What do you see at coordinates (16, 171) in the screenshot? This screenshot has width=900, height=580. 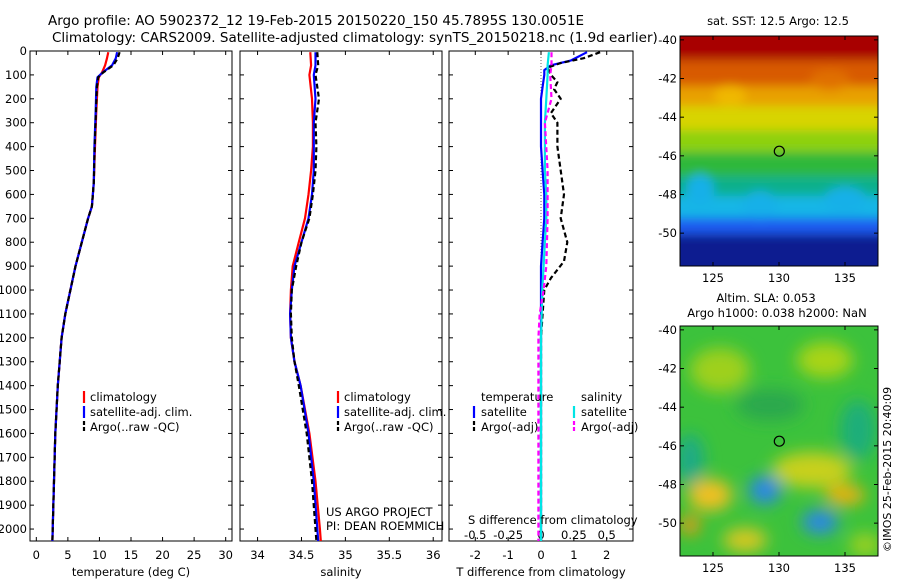 I see `depth-tick-label: 500` at bounding box center [16, 171].